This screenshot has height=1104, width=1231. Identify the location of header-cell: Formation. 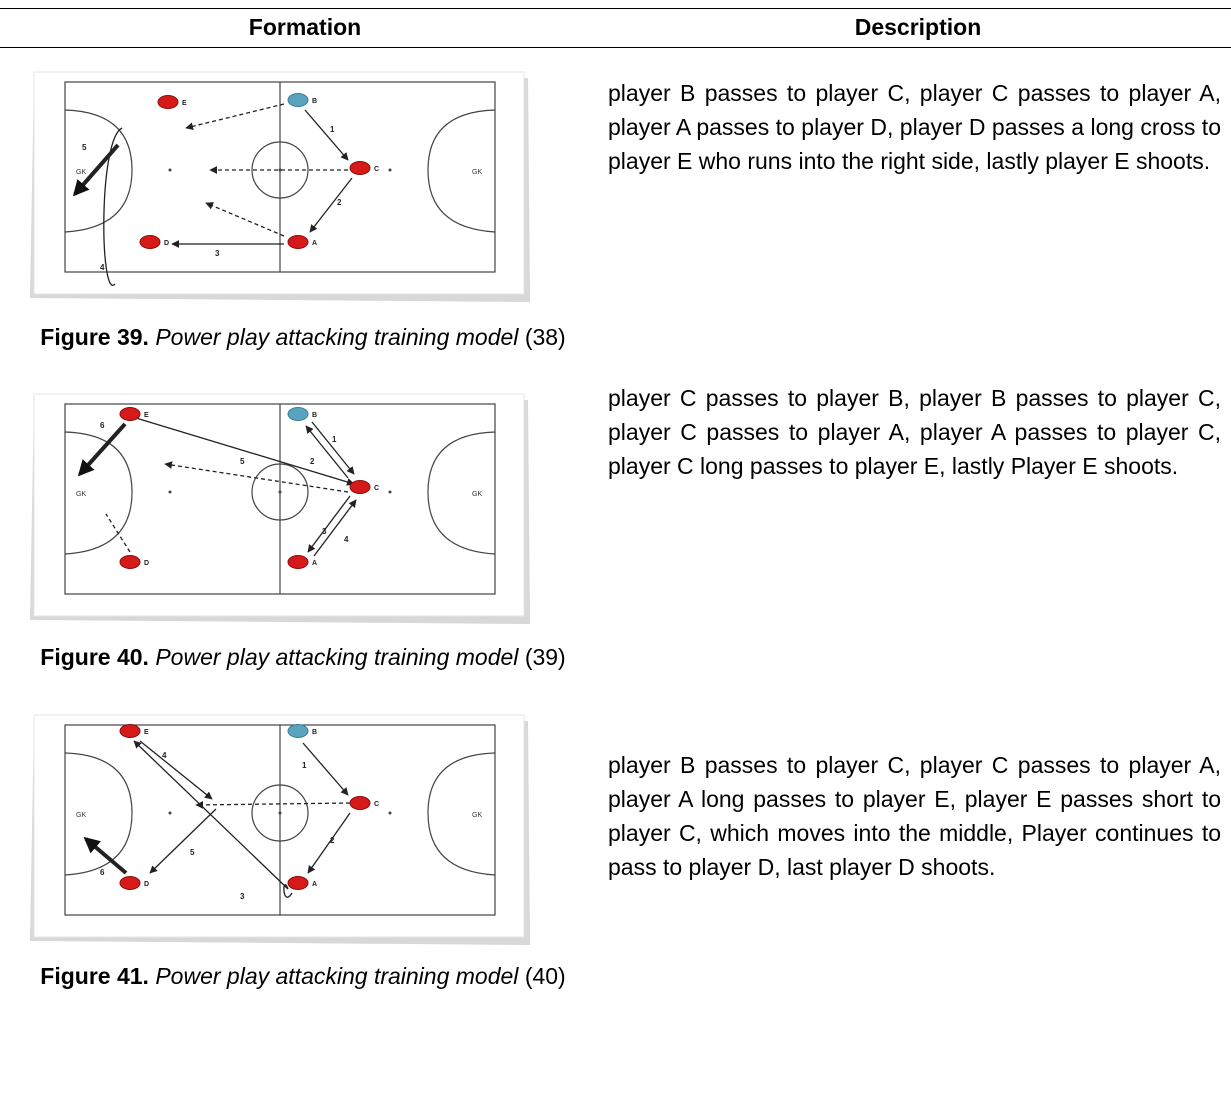
(305, 27).